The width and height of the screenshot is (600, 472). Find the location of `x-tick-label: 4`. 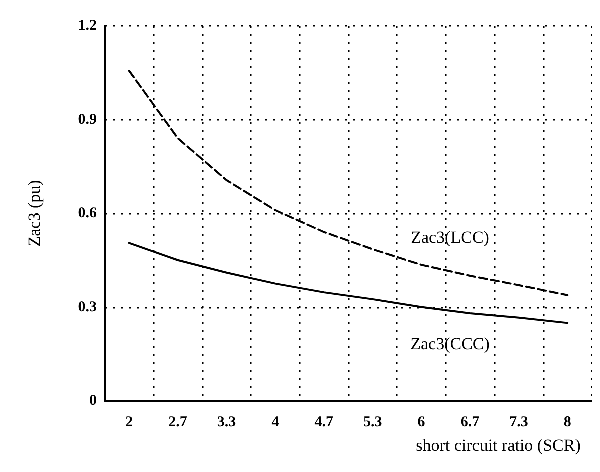

x-tick-label: 4 is located at coordinates (276, 422).